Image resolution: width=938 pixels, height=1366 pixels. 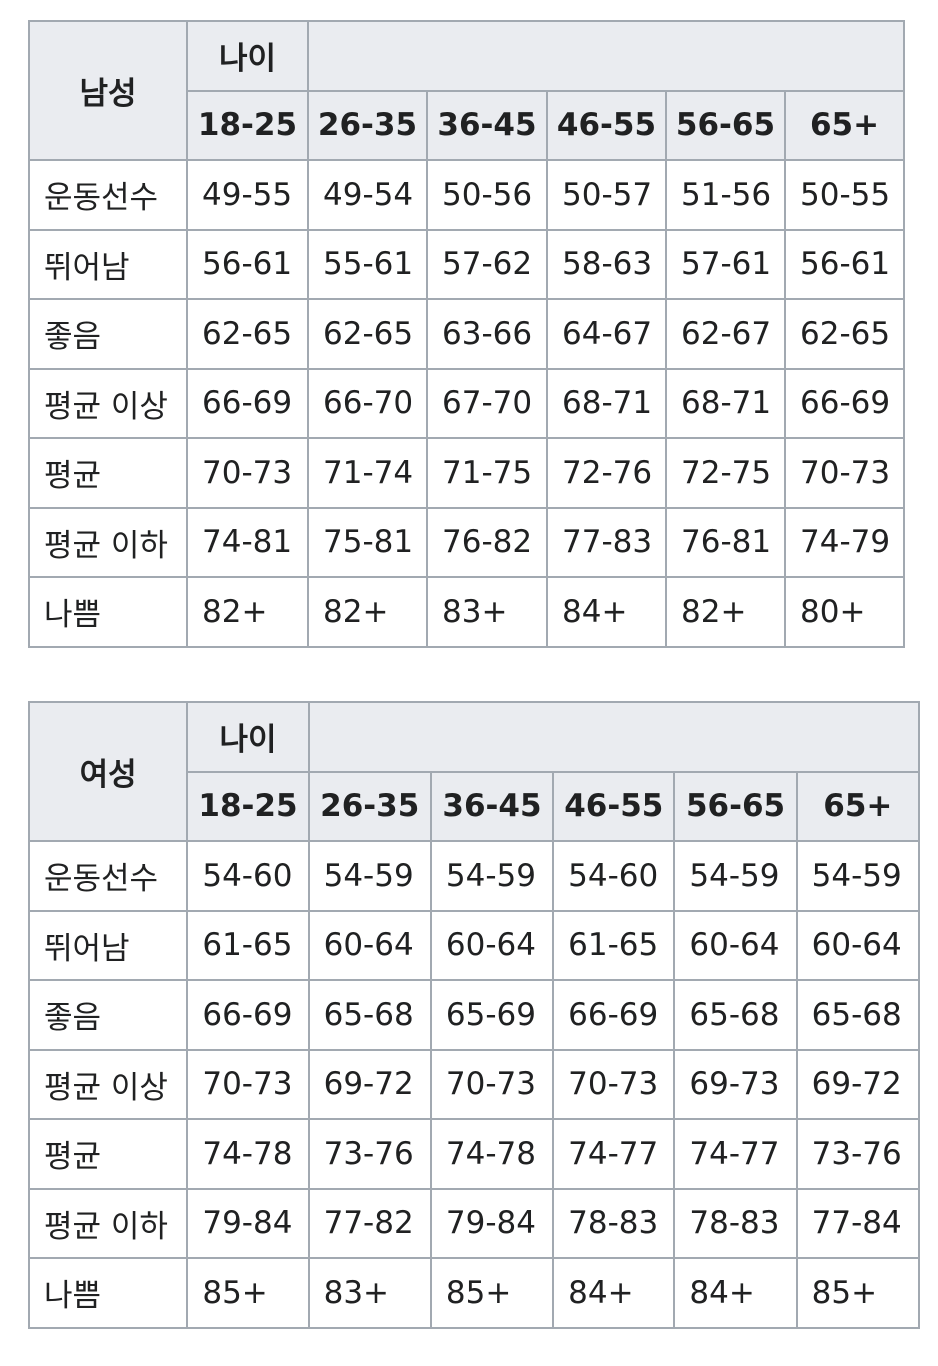 I want to click on value-cell: 72-76, so click(x=606, y=473).